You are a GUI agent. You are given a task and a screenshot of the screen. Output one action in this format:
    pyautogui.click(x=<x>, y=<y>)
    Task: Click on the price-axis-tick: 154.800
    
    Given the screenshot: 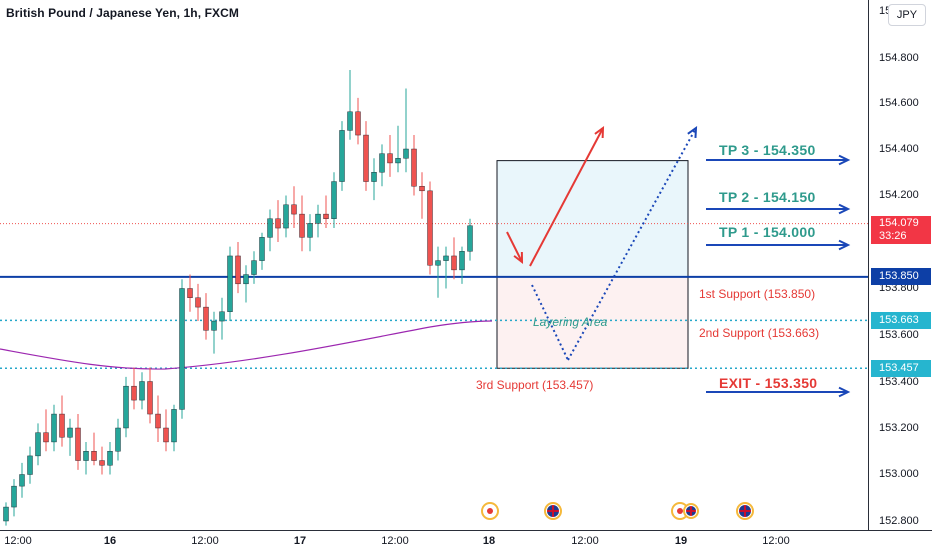 What is the action you would take?
    pyautogui.click(x=899, y=58)
    